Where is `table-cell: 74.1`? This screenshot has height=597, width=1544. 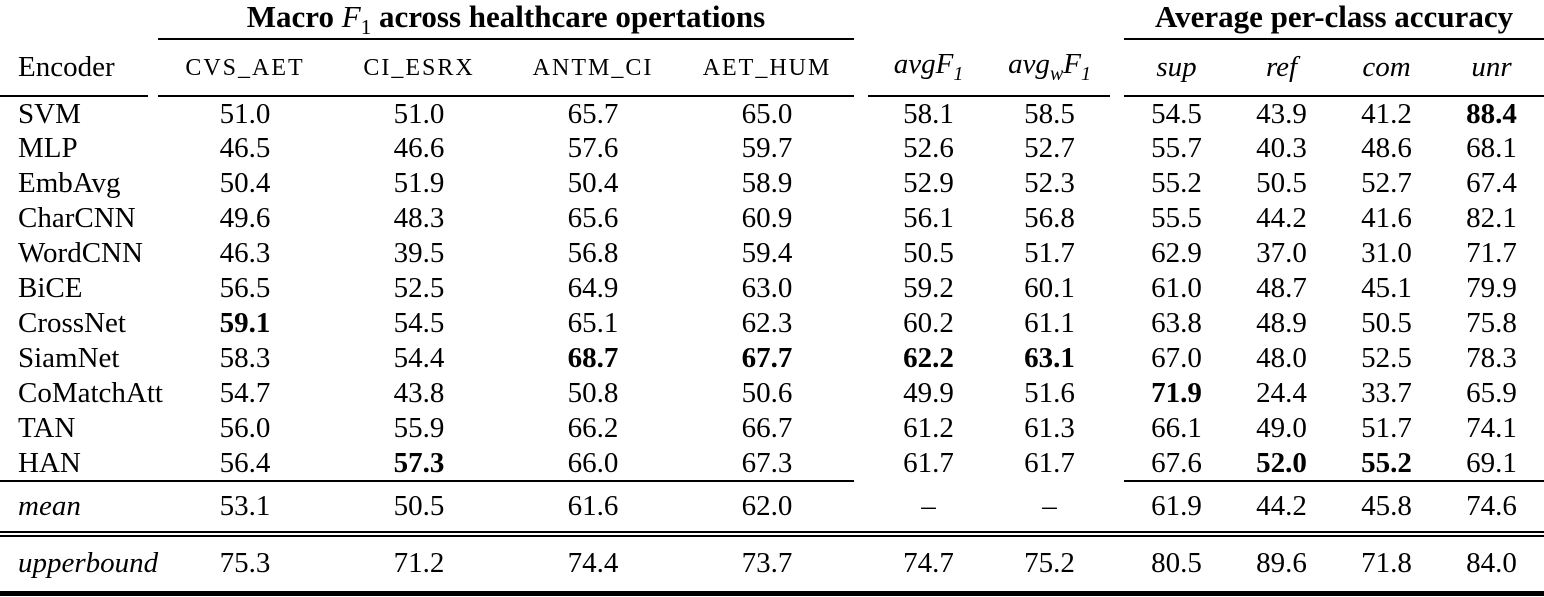 table-cell: 74.1 is located at coordinates (1491, 428).